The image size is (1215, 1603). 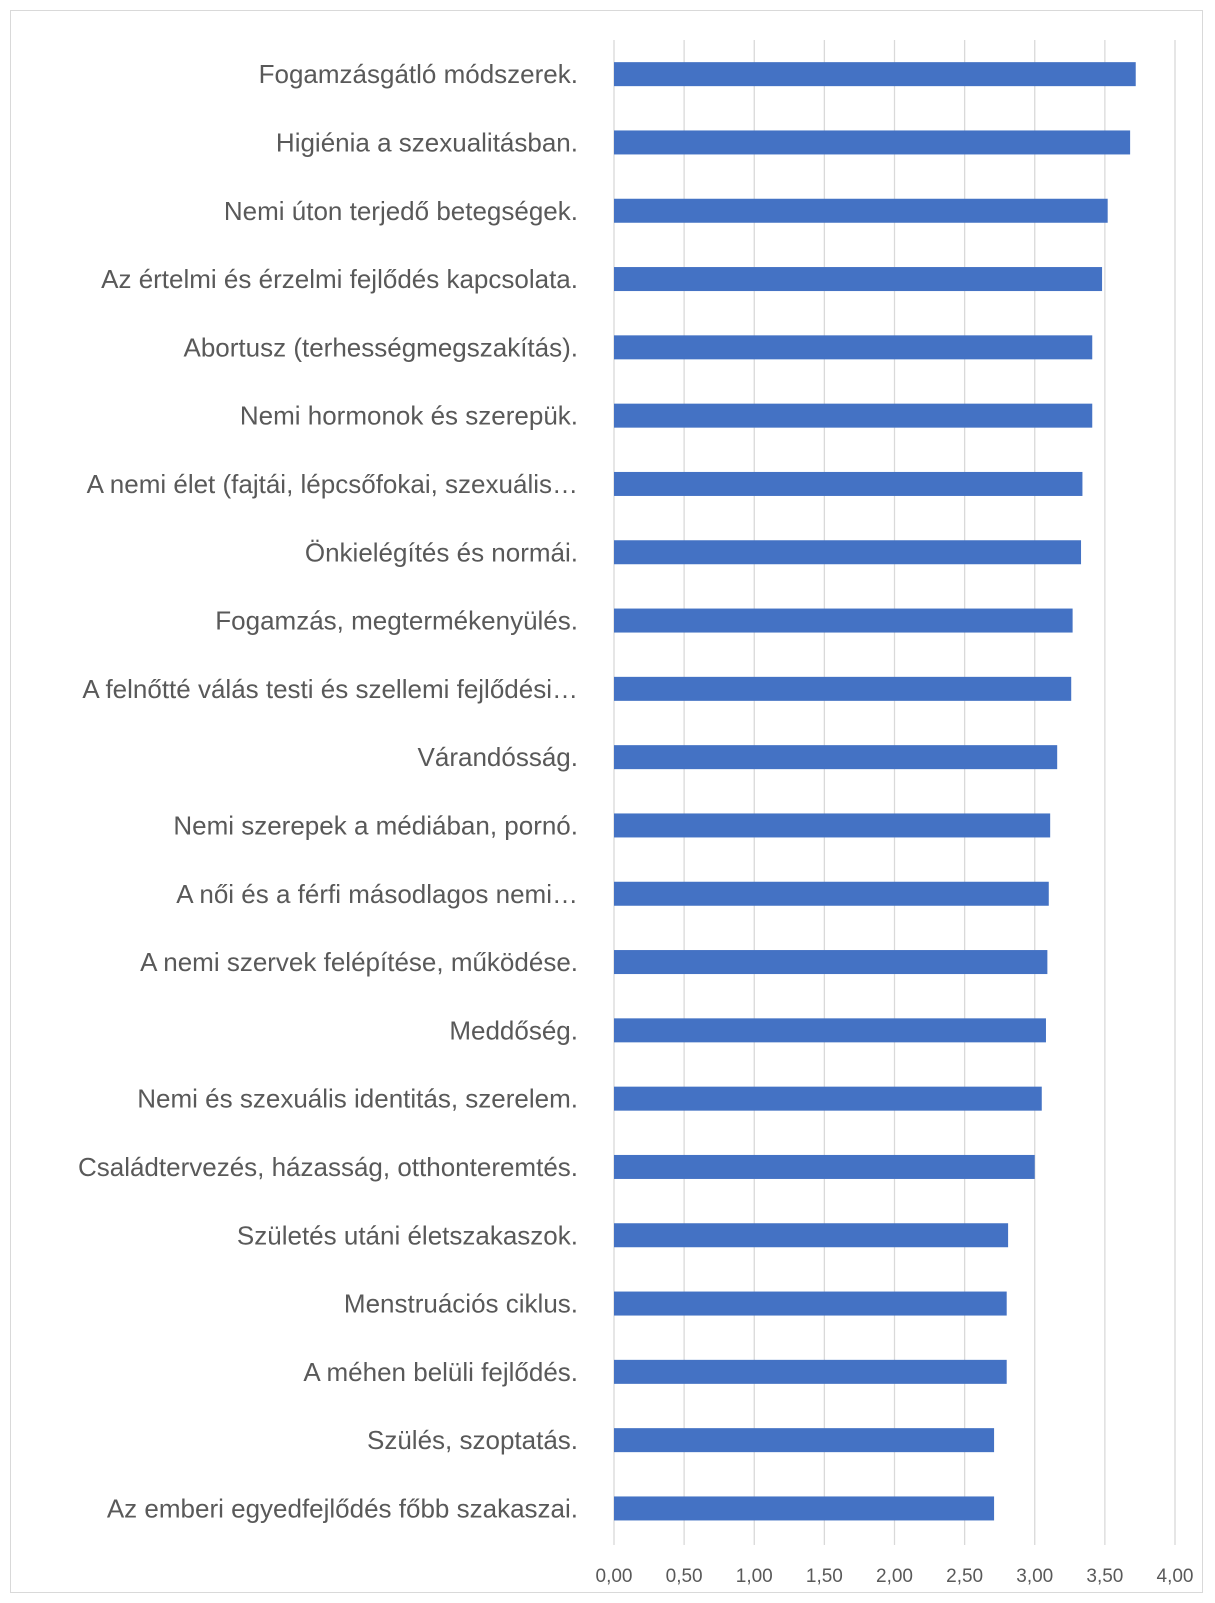 What do you see at coordinates (359, 962) in the screenshot?
I see `category-label: A nemi szervek felépítése, működése.` at bounding box center [359, 962].